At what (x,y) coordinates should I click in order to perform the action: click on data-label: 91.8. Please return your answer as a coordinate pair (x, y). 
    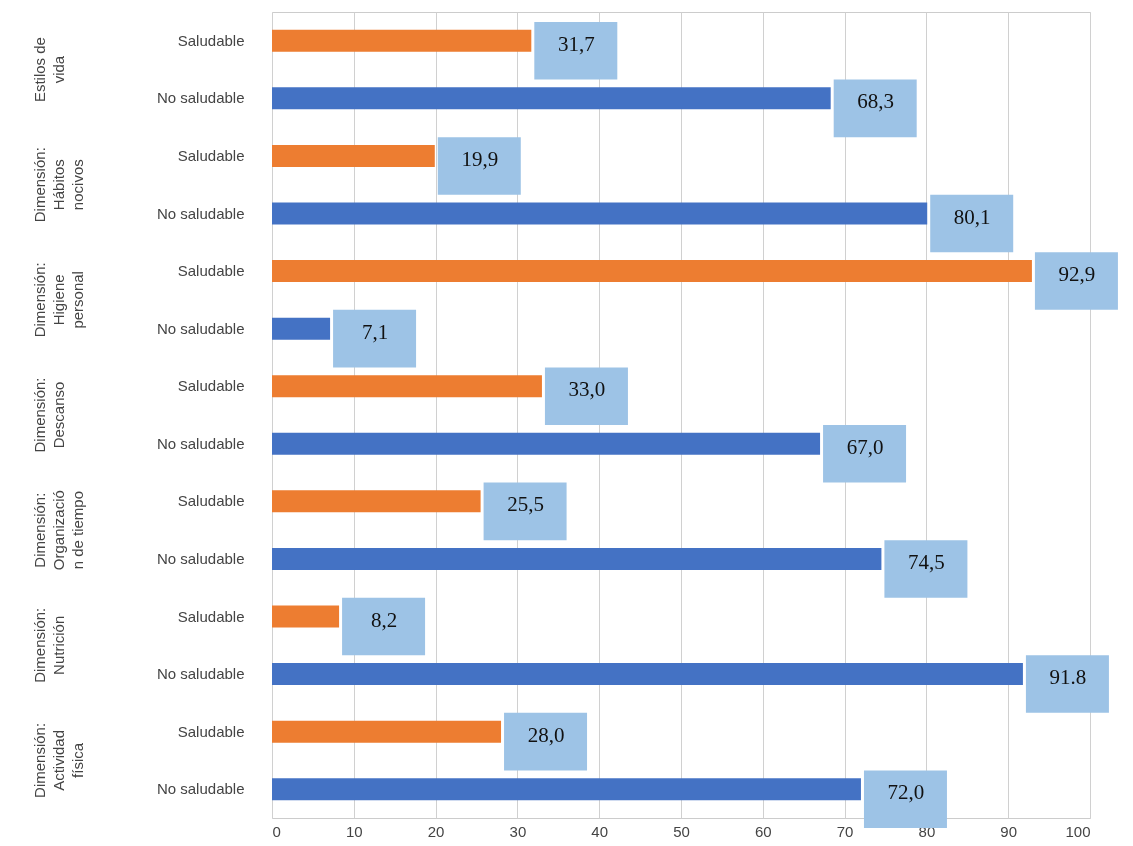
    Looking at the image, I should click on (1068, 677).